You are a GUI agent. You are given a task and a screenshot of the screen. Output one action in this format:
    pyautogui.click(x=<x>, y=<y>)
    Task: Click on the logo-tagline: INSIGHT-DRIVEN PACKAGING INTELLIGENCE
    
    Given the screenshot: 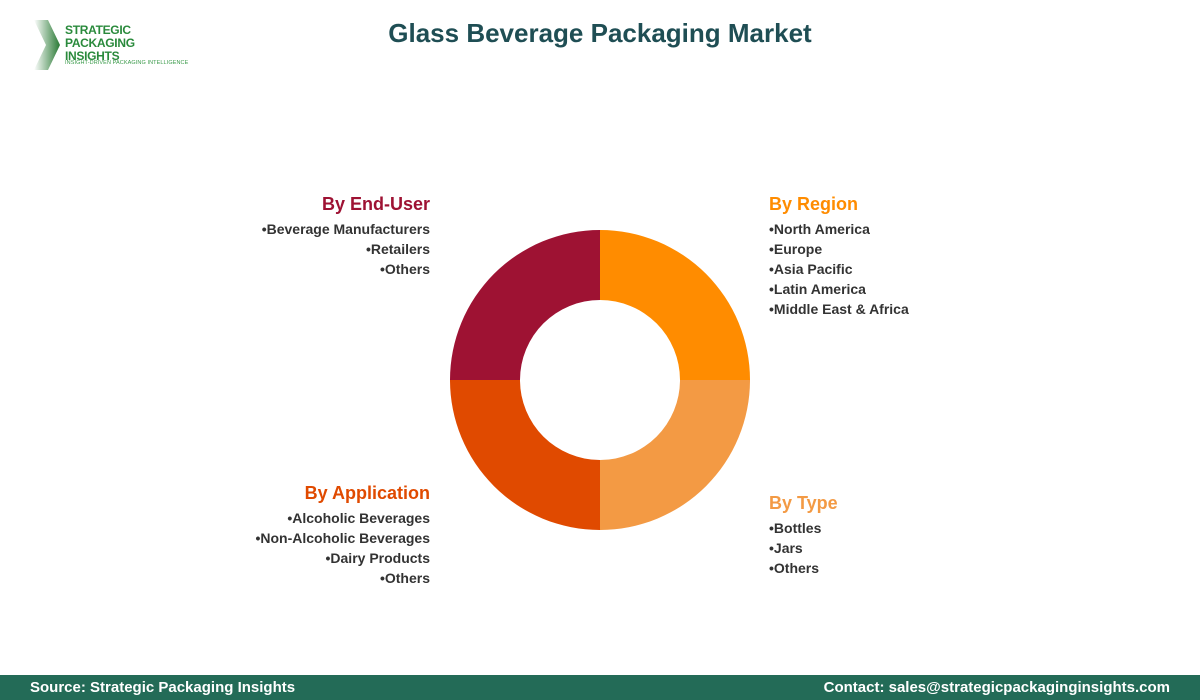 What is the action you would take?
    pyautogui.click(x=127, y=63)
    